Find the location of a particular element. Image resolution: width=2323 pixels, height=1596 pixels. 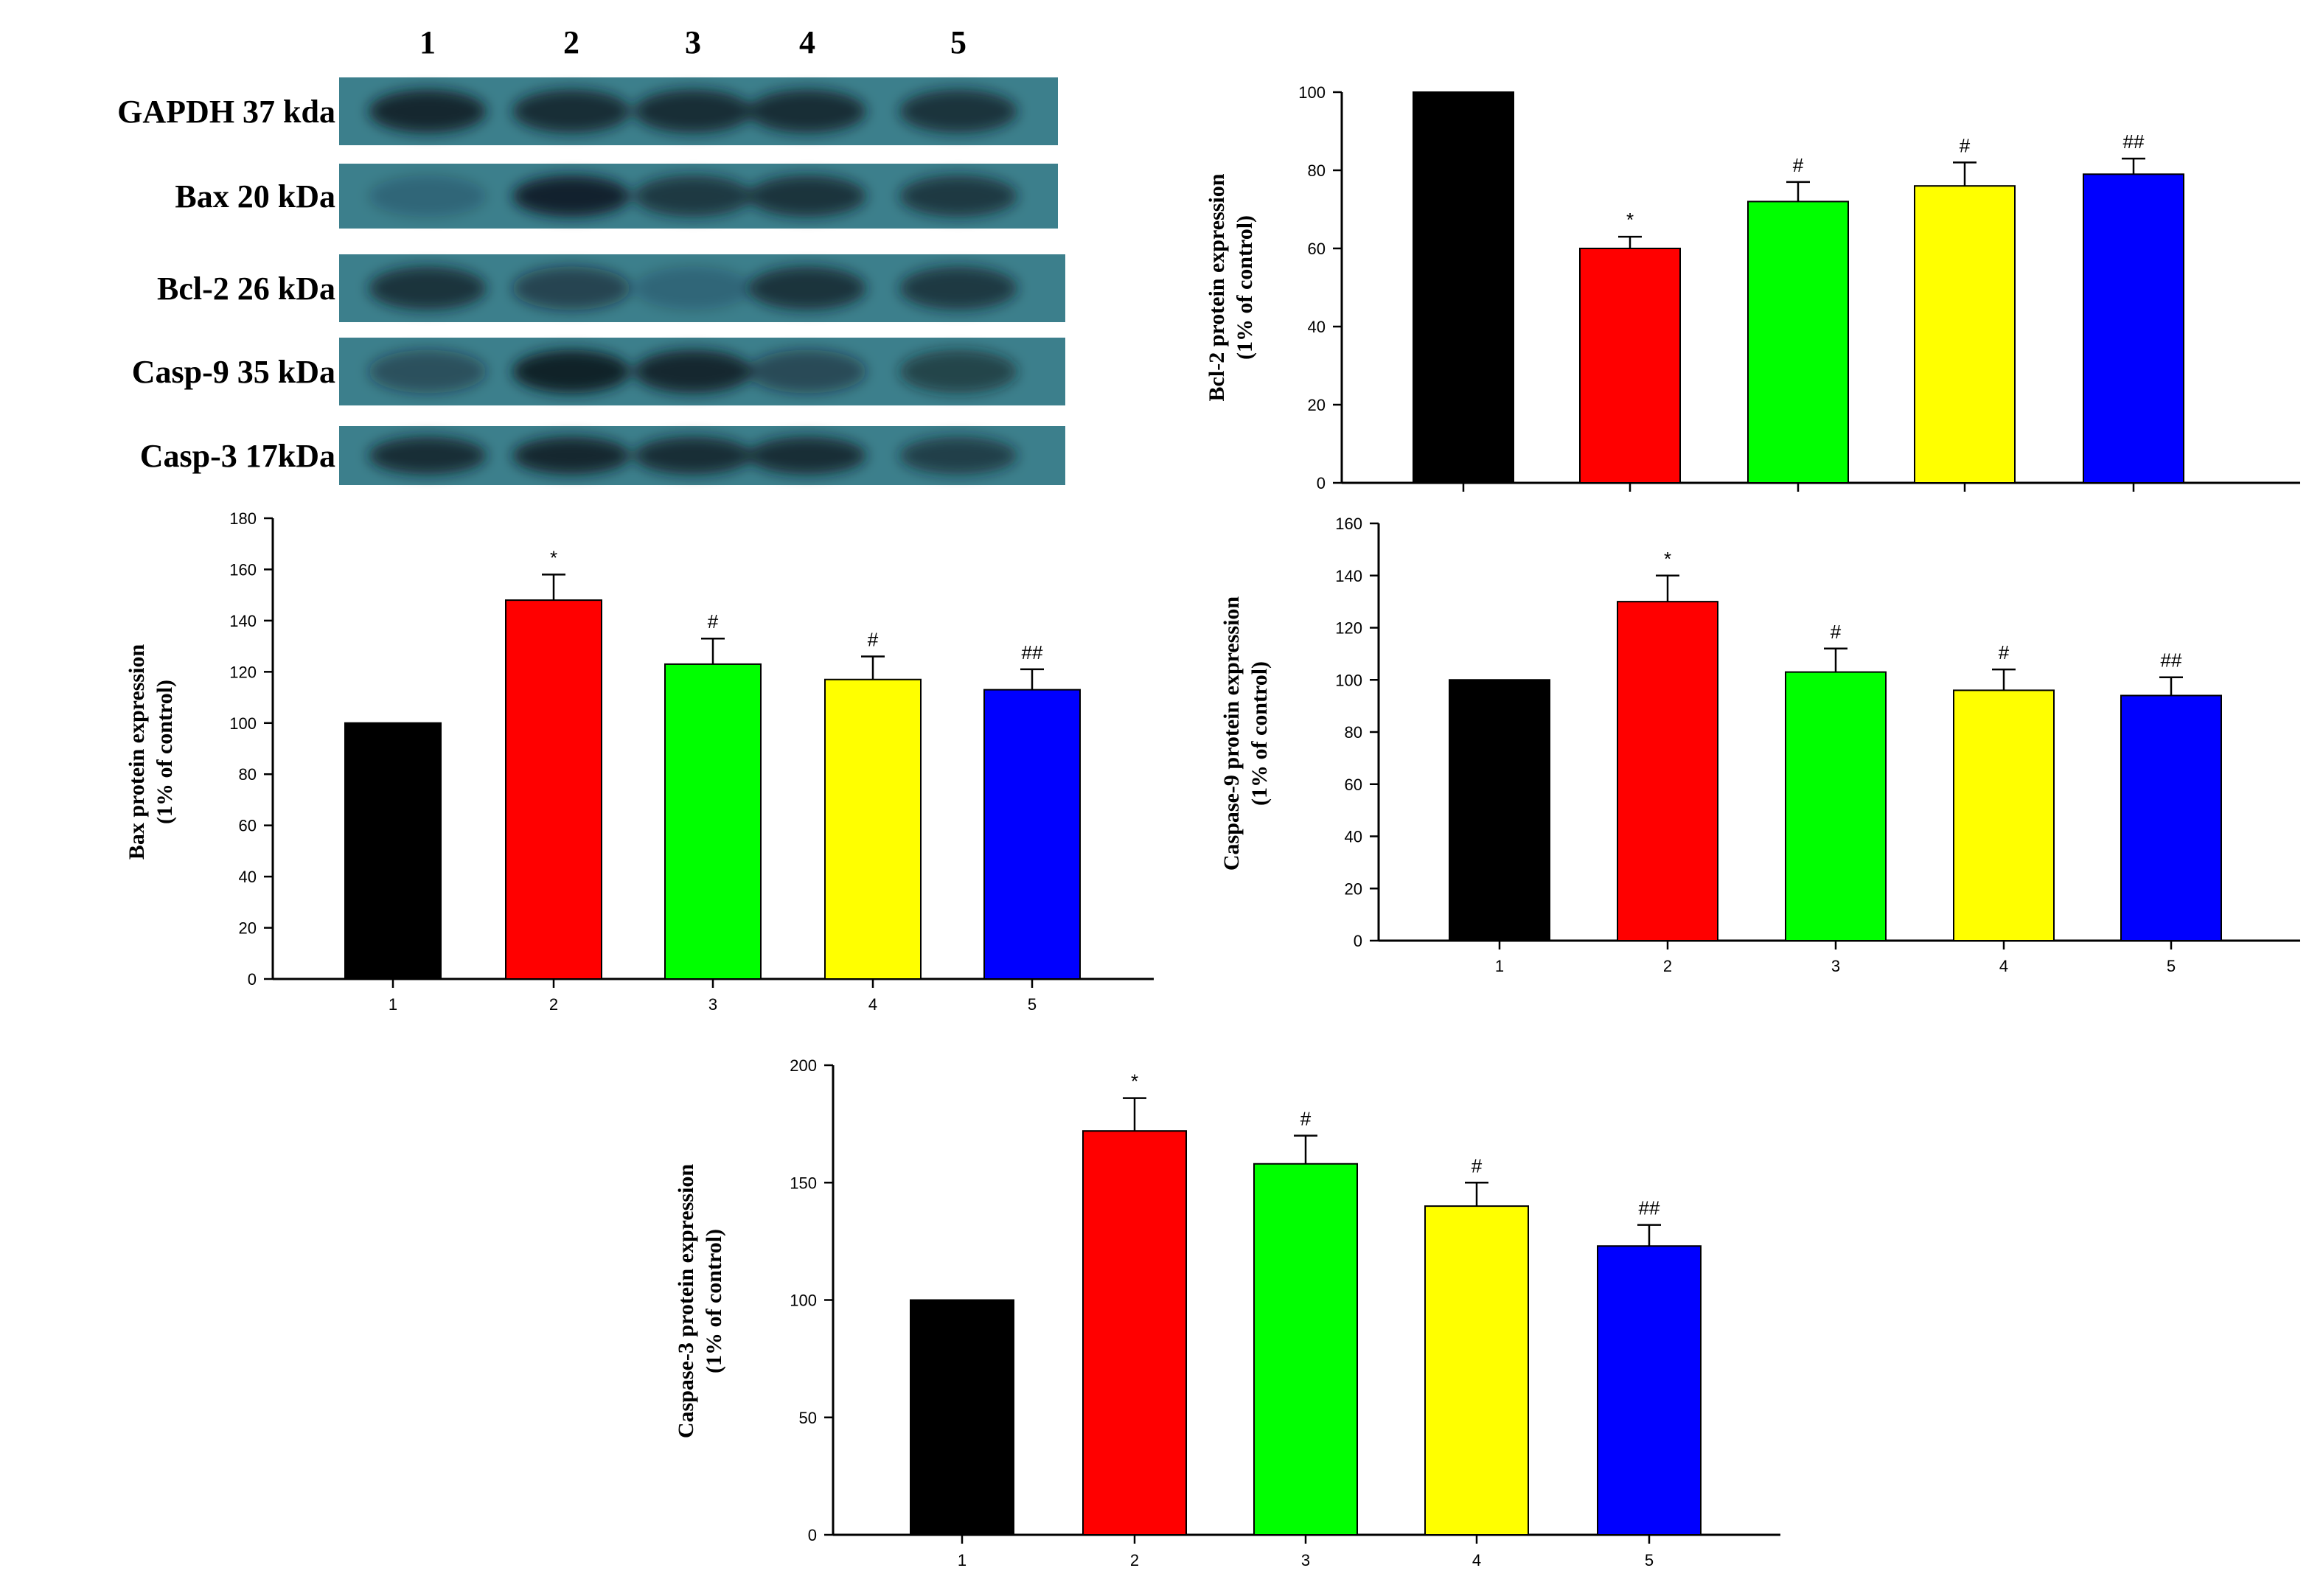

lane-label-4: 4 is located at coordinates (807, 42).